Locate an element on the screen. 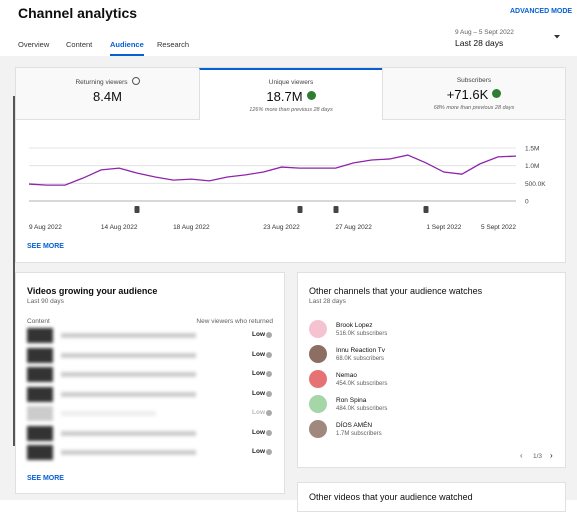 The width and height of the screenshot is (577, 512). prev-page: ‹ is located at coordinates (521, 455).